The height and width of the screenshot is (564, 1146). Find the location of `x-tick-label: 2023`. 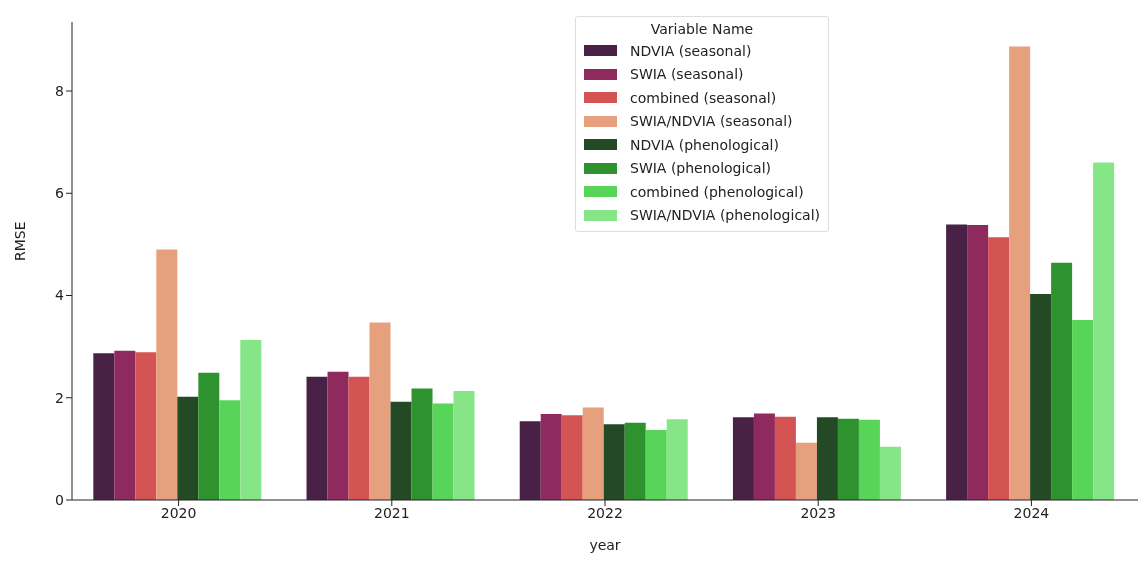

x-tick-label: 2023 is located at coordinates (818, 512).